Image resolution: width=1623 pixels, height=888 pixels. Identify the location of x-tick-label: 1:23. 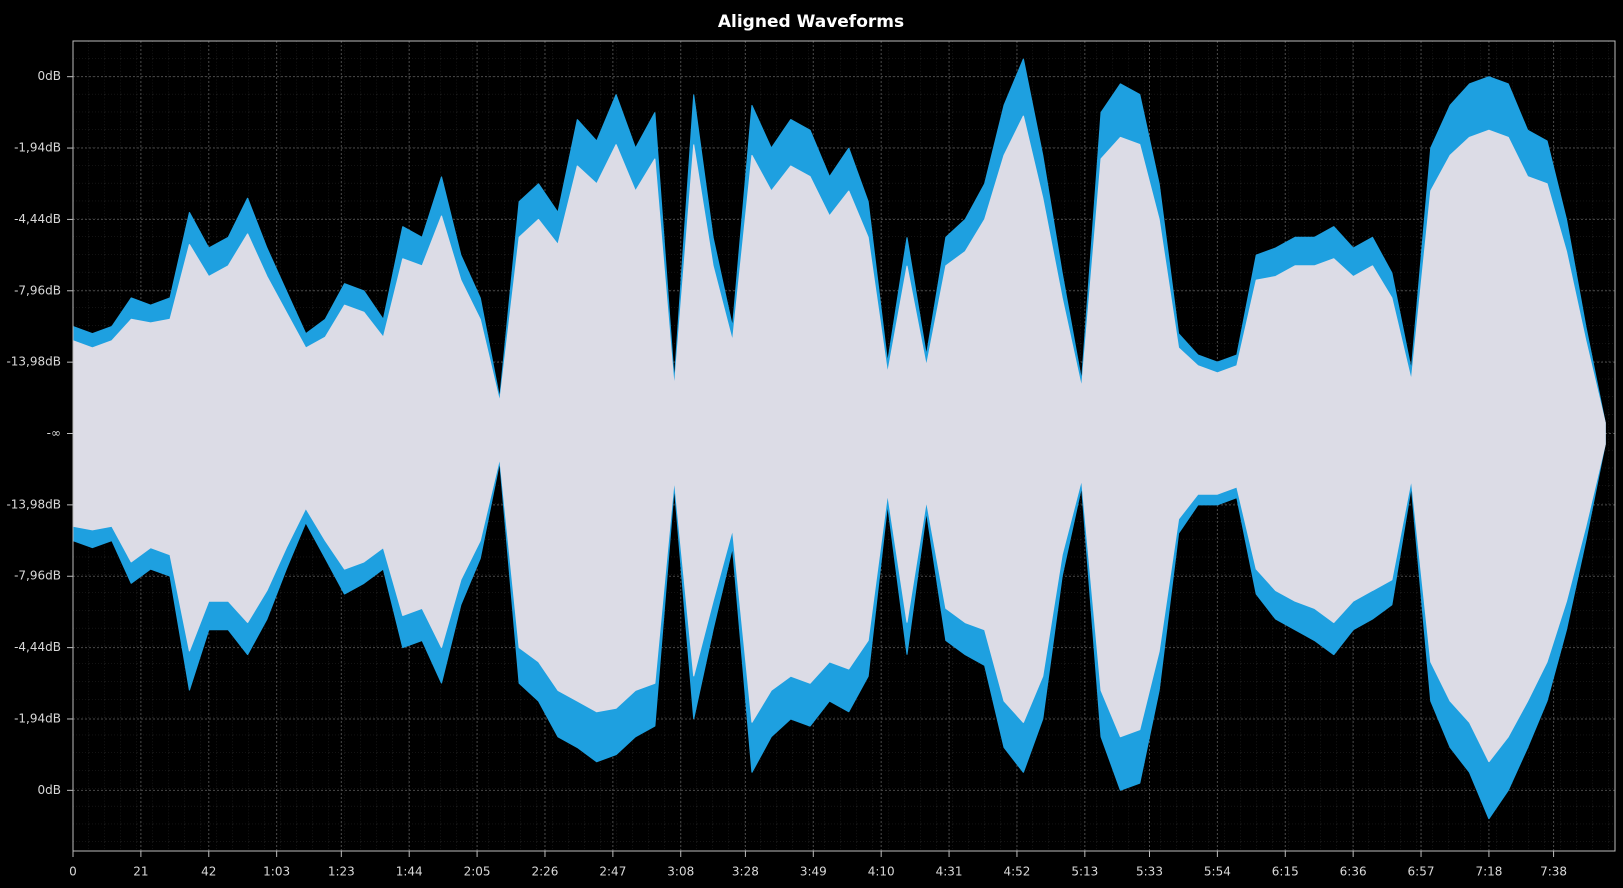
(341, 872).